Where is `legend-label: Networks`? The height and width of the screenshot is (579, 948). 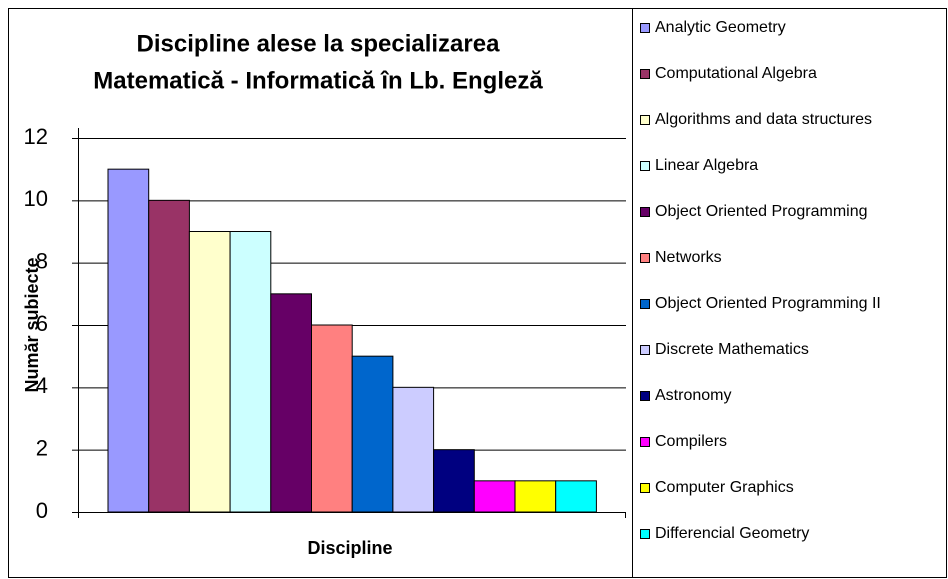
legend-label: Networks is located at coordinates (688, 257).